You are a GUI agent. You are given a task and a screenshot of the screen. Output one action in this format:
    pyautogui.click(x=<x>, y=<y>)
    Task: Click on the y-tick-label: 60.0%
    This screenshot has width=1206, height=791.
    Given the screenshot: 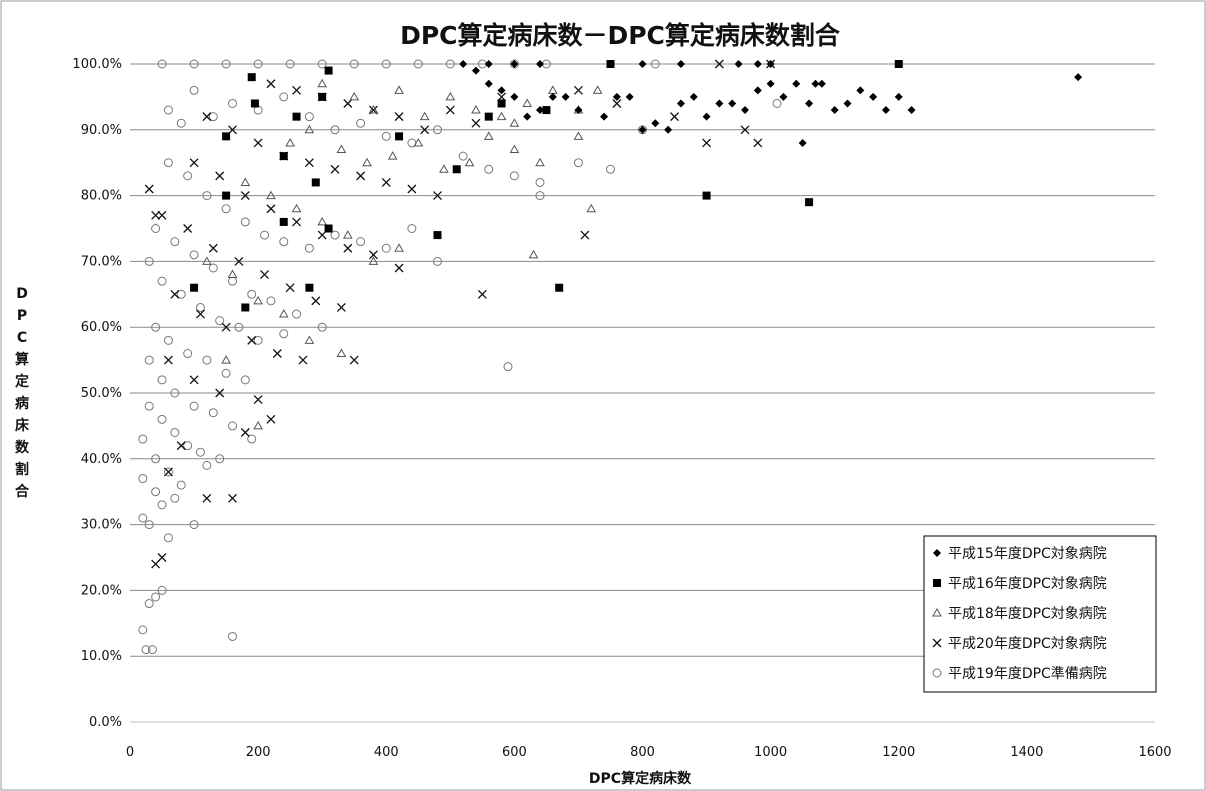 What is the action you would take?
    pyautogui.click(x=101, y=327)
    